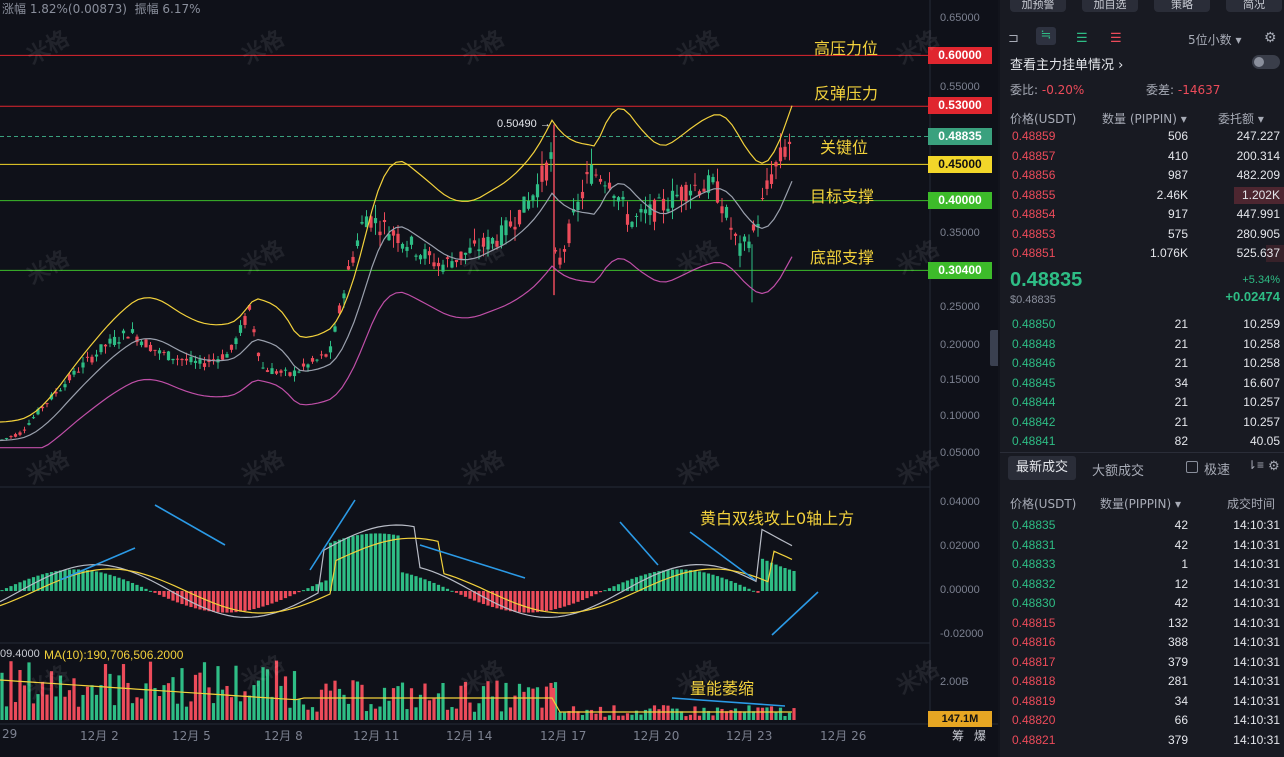 The width and height of the screenshot is (1284, 757). Describe the element at coordinates (1142, 545) in the screenshot. I see `trade-row: 0.48831 42 14:10:31` at that location.